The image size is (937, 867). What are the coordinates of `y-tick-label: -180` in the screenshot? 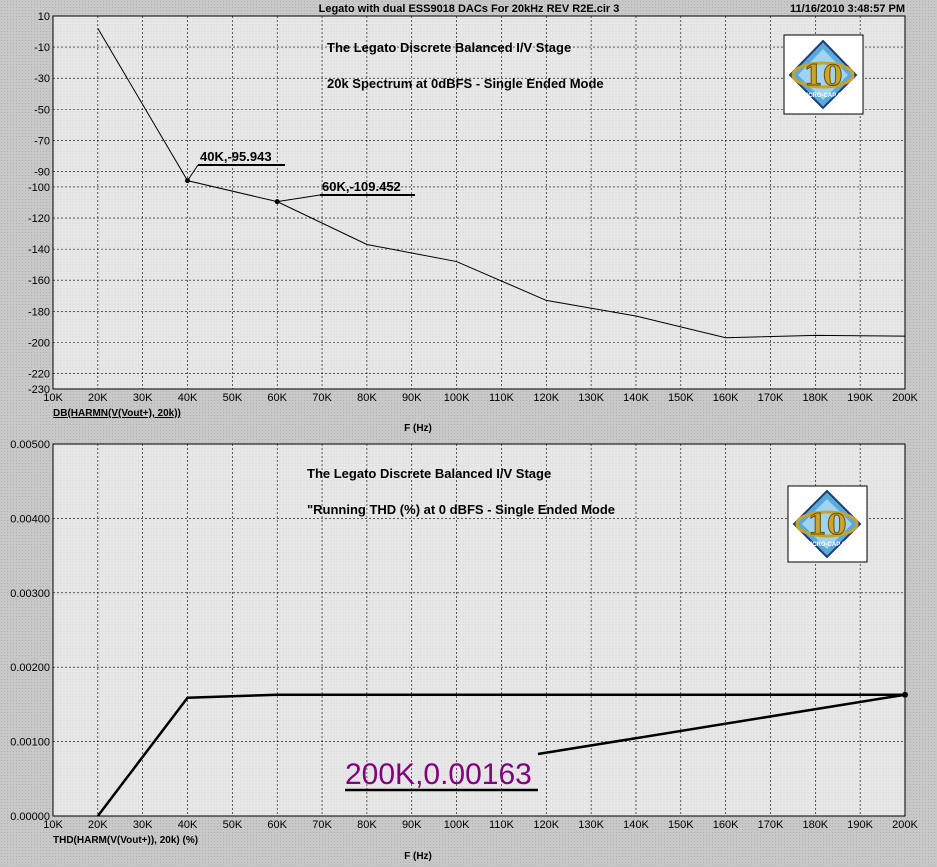 It's located at (39, 312).